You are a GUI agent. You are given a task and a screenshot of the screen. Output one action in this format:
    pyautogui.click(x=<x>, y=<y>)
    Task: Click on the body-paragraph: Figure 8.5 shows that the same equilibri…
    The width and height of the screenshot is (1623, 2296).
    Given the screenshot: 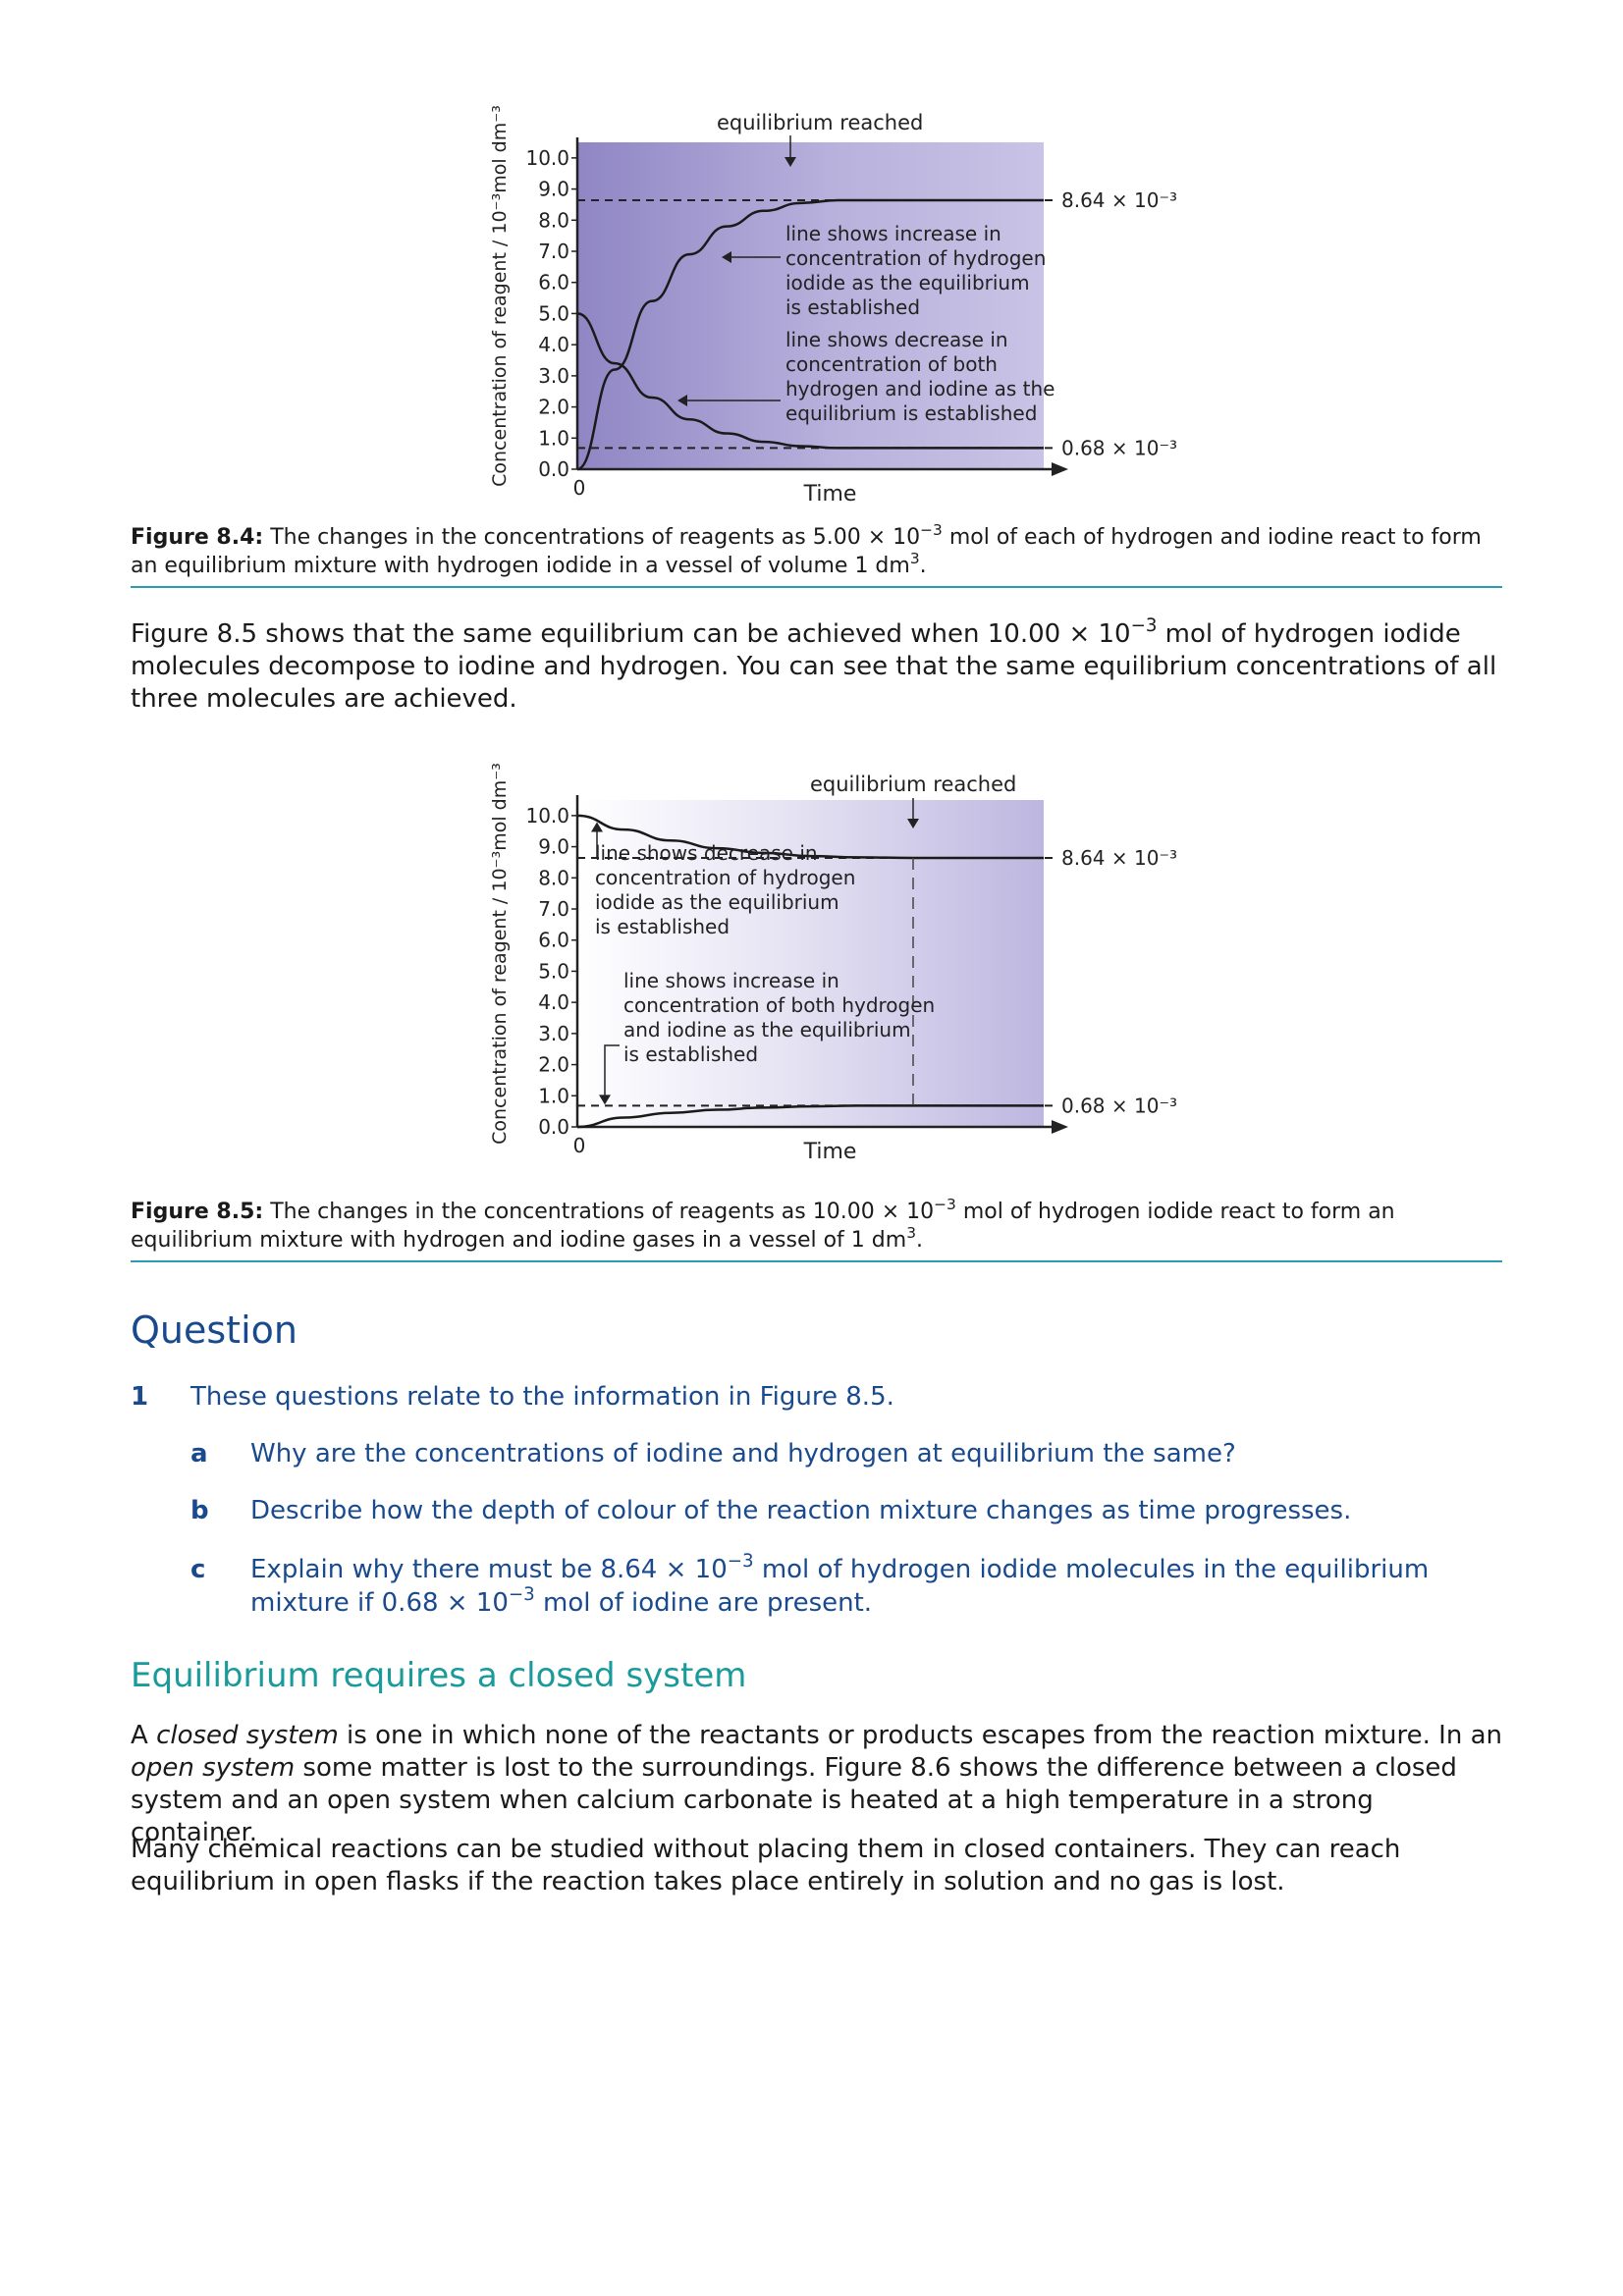 What is the action you would take?
    pyautogui.click(x=816, y=665)
    